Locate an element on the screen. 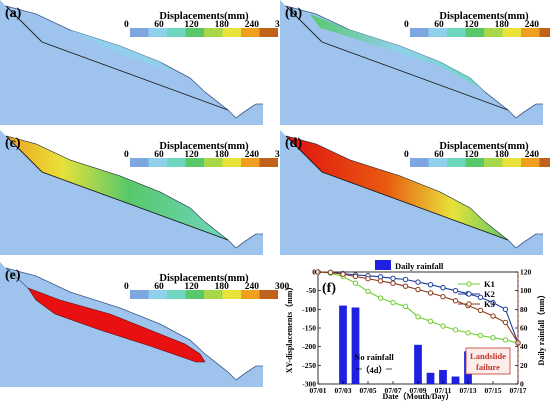  x-tick-label: 07/17 is located at coordinates (517, 390).